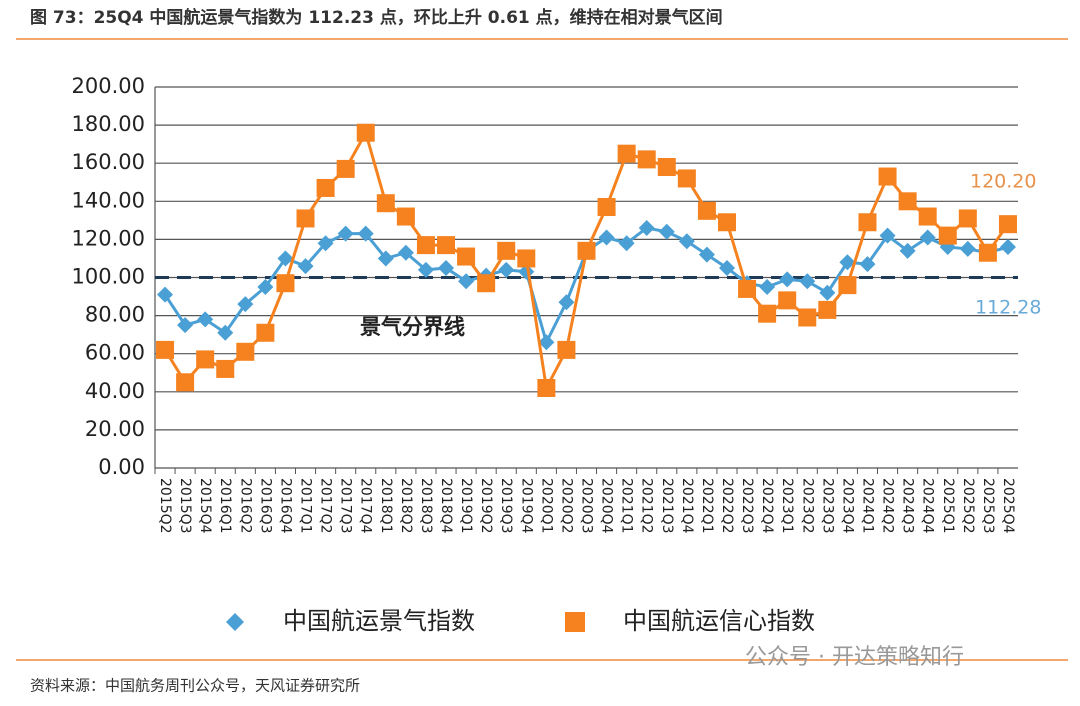 This screenshot has width=1080, height=706. Describe the element at coordinates (285, 506) in the screenshot. I see `x-tick-label: 2016Q4` at that location.